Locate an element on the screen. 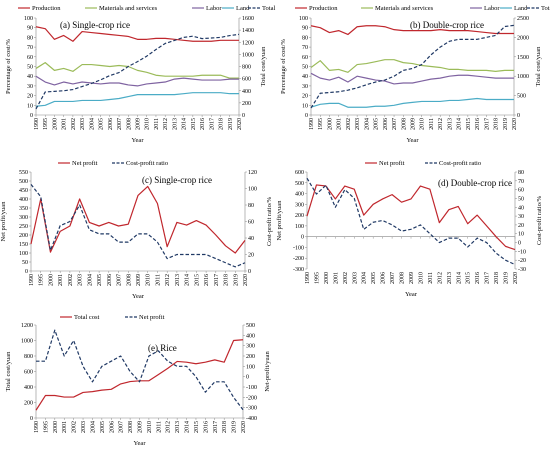  y2-tick-label: 1600 is located at coordinates (248, 19).